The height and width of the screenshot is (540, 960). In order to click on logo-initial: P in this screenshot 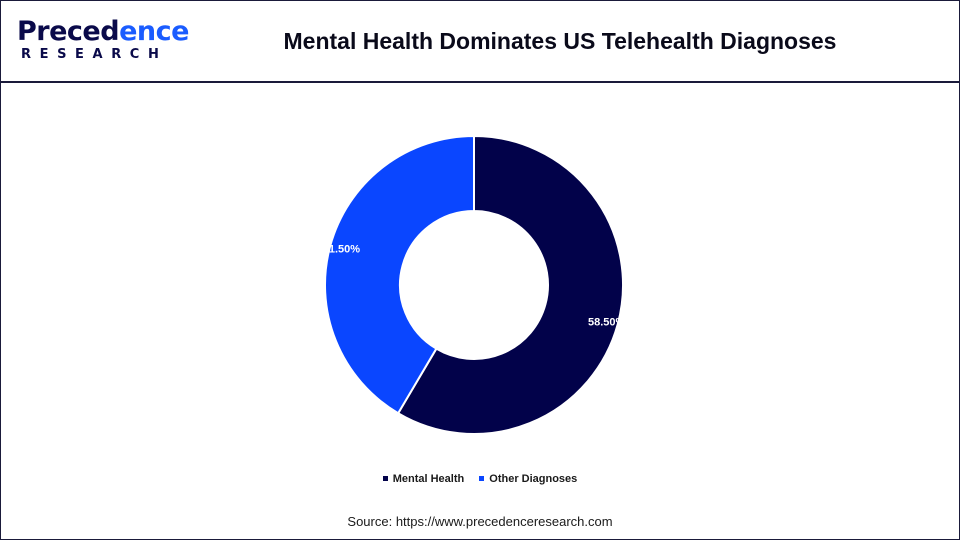, I will do `click(27, 31)`.